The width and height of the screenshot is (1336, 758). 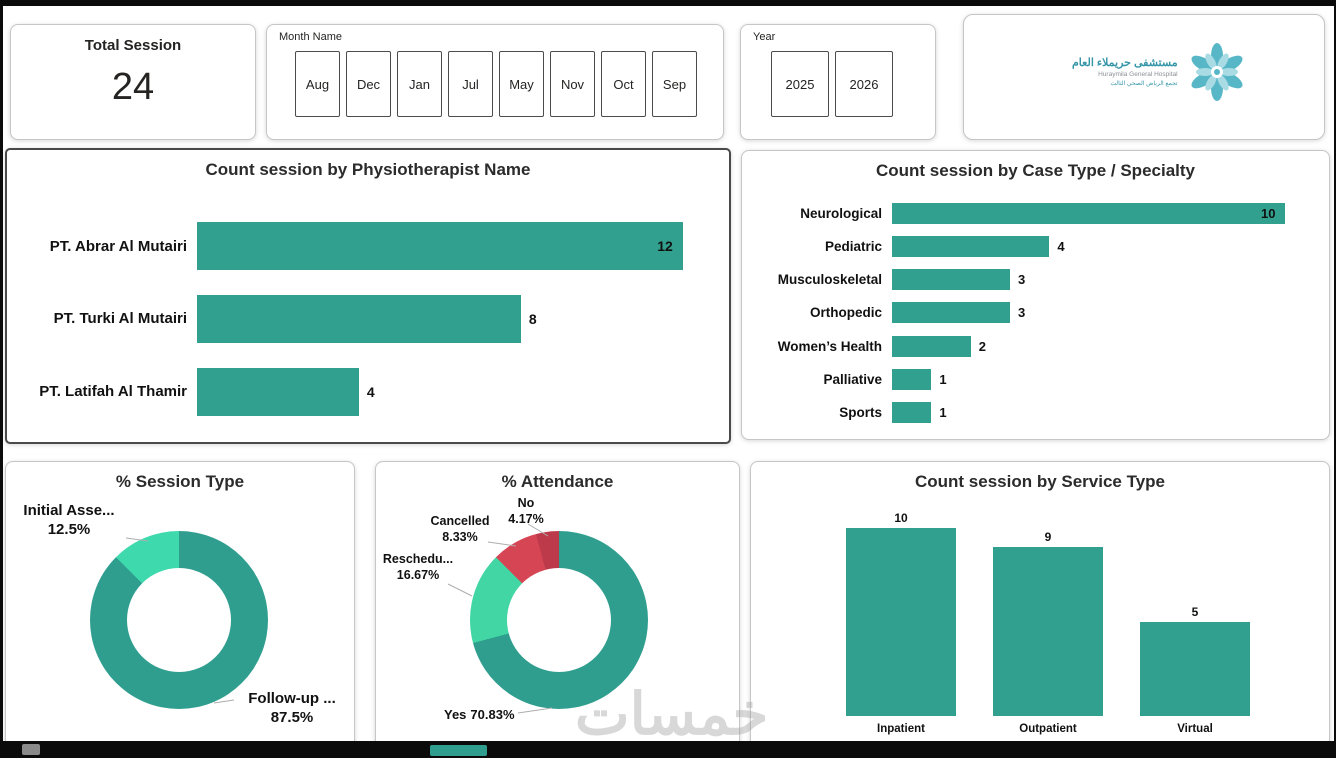 I want to click on year-option-2025: 2025, so click(x=800, y=84).